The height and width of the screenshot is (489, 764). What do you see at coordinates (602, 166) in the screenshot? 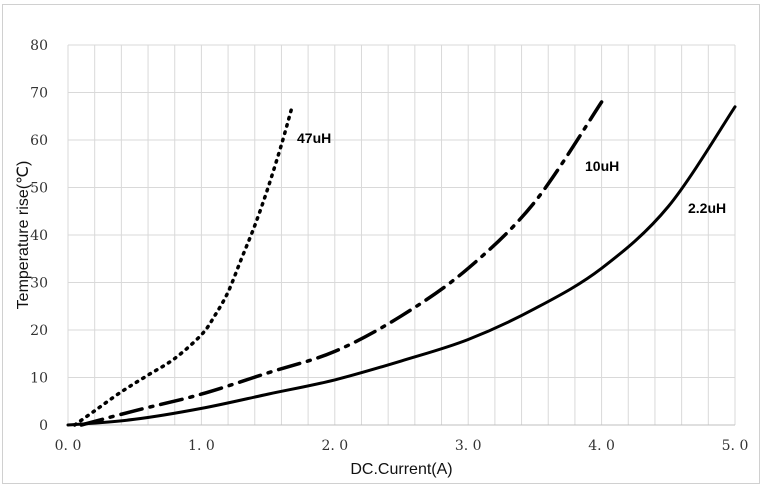
I see `series-label-10uh: 10uH` at bounding box center [602, 166].